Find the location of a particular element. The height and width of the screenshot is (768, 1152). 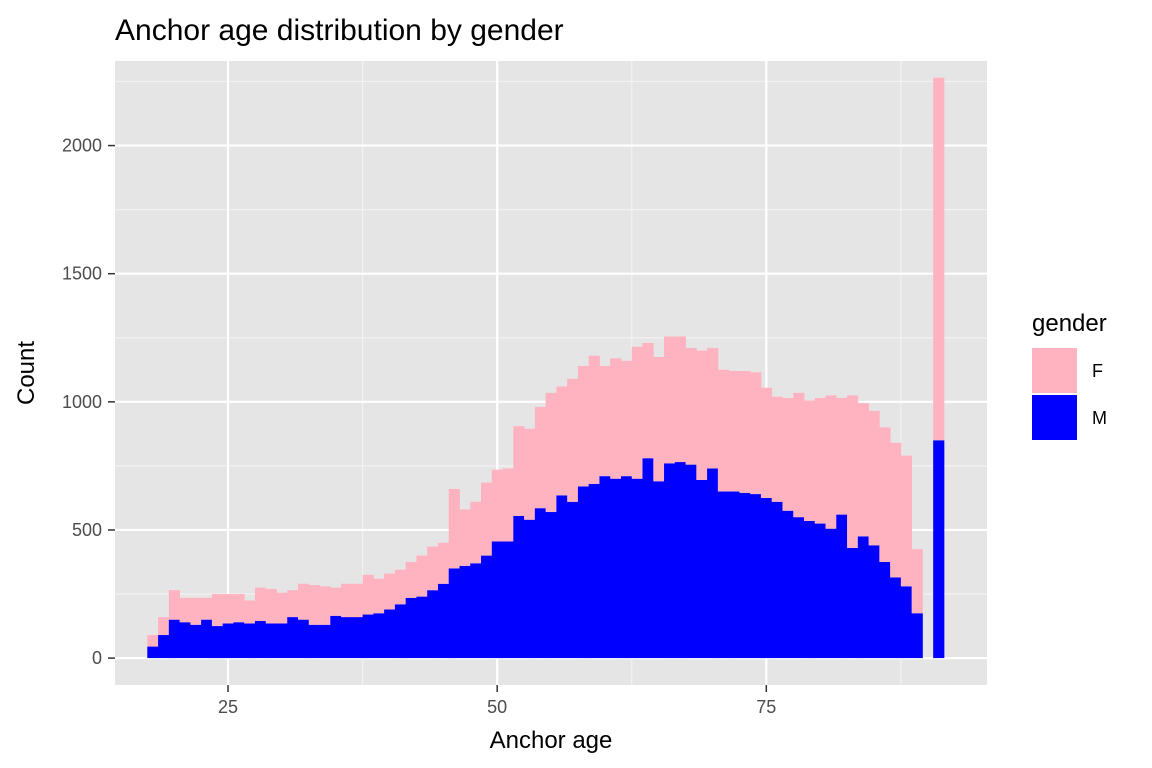

x-tick-label: 75 is located at coordinates (766, 707).